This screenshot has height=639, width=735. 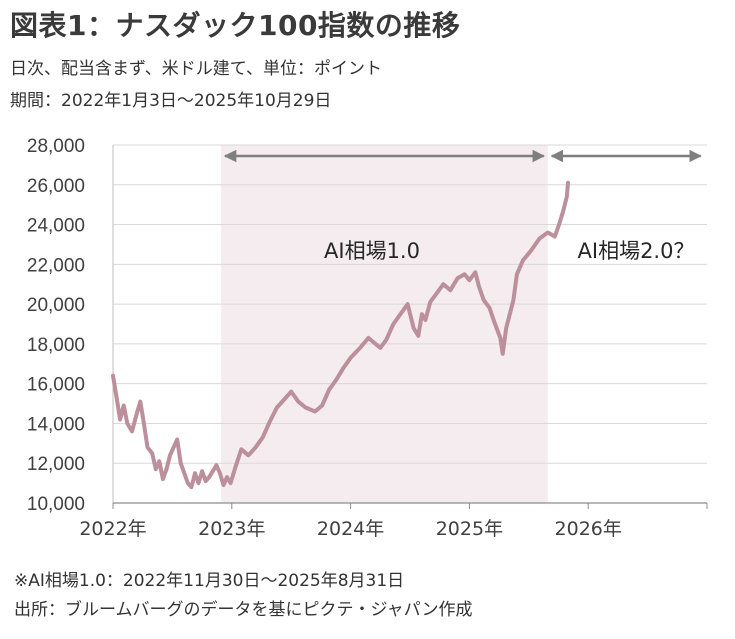 What do you see at coordinates (209, 581) in the screenshot?
I see `footnote-ai-period: ※AI相場1.0：2022年11月30日～2025年8月31日` at bounding box center [209, 581].